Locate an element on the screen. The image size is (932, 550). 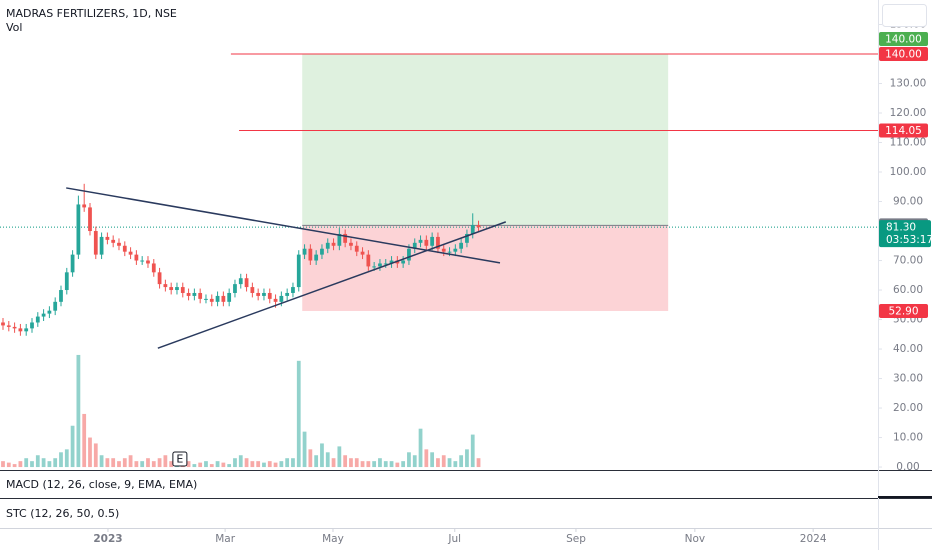
price-tag-label: 52.90 is located at coordinates (903, 311).